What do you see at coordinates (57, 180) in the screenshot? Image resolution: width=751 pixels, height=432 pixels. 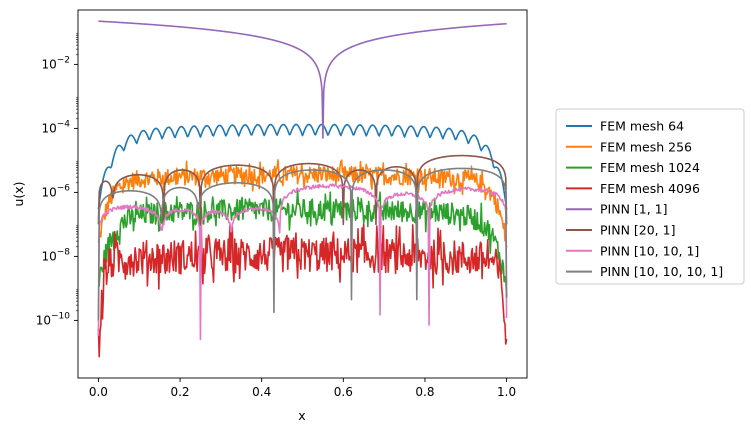 I see `y-axis: 10⁻¹⁰ 10⁻⁸ 10⁻⁶ 10⁻⁴ 10⁻²` at bounding box center [57, 180].